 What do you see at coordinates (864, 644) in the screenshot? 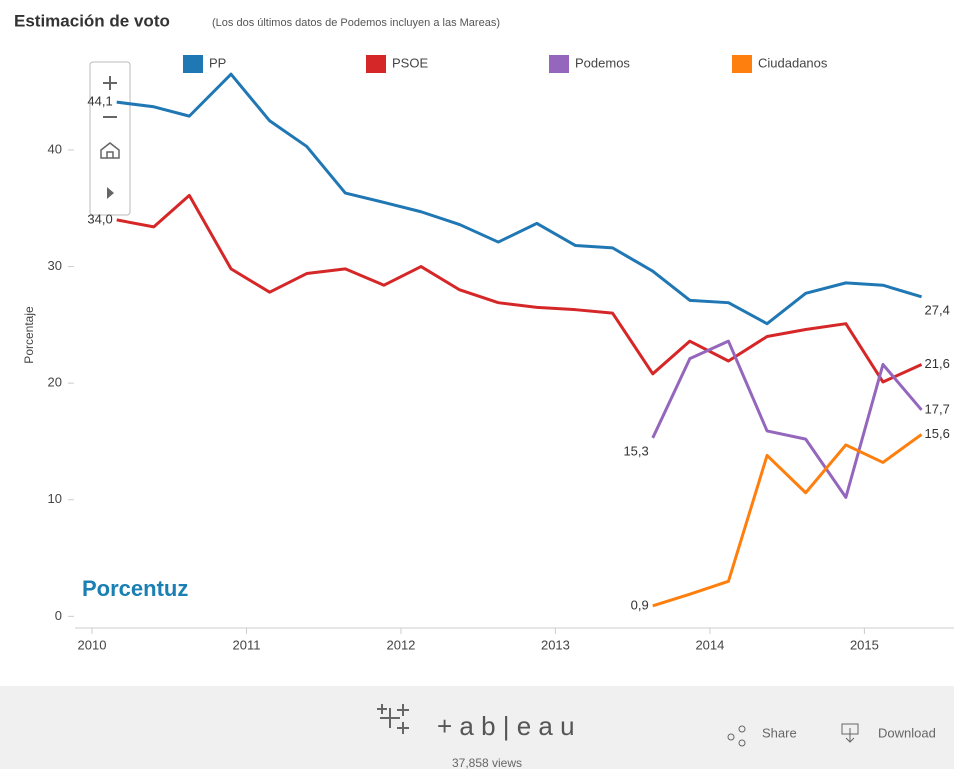
I see `x-tick-label: 2015` at bounding box center [864, 644].